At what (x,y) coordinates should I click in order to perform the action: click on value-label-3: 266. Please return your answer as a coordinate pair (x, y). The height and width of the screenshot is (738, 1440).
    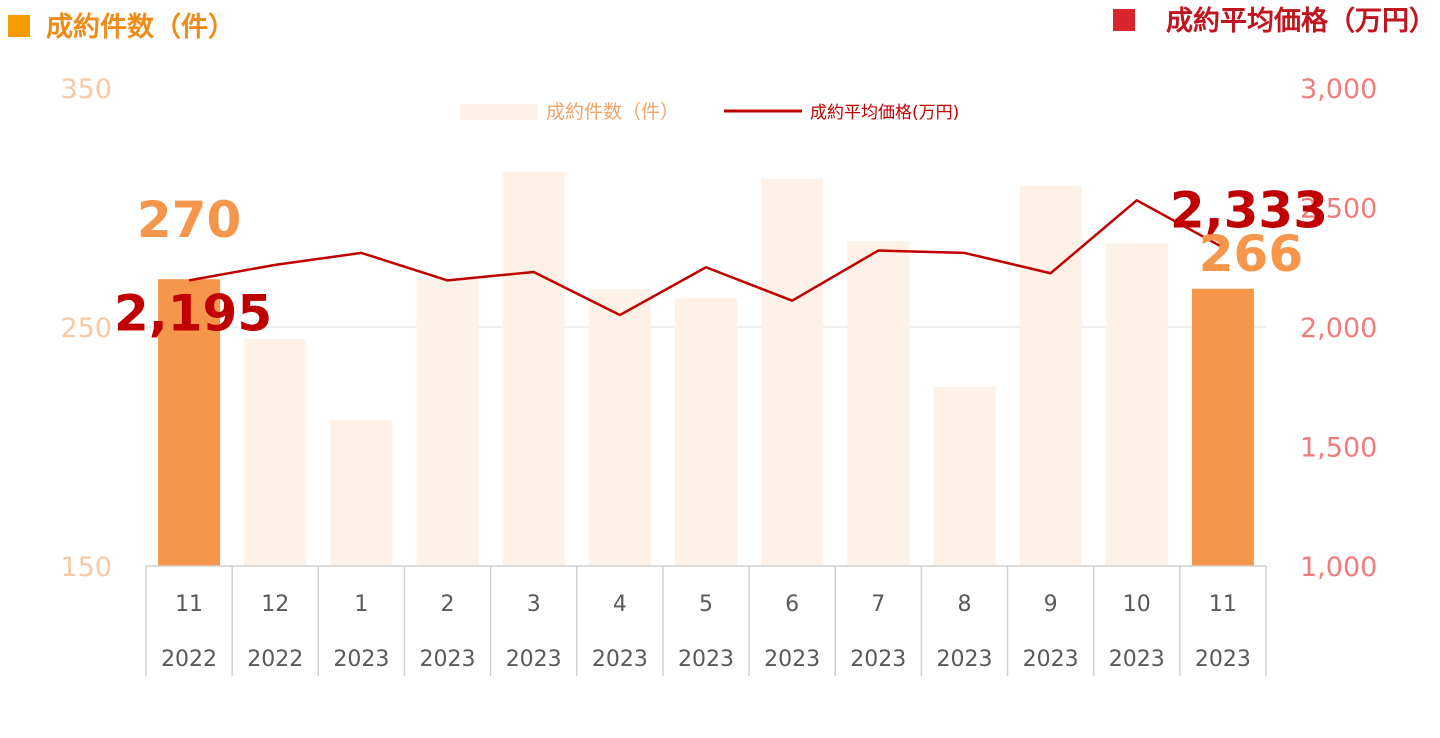
    Looking at the image, I should click on (1251, 254).